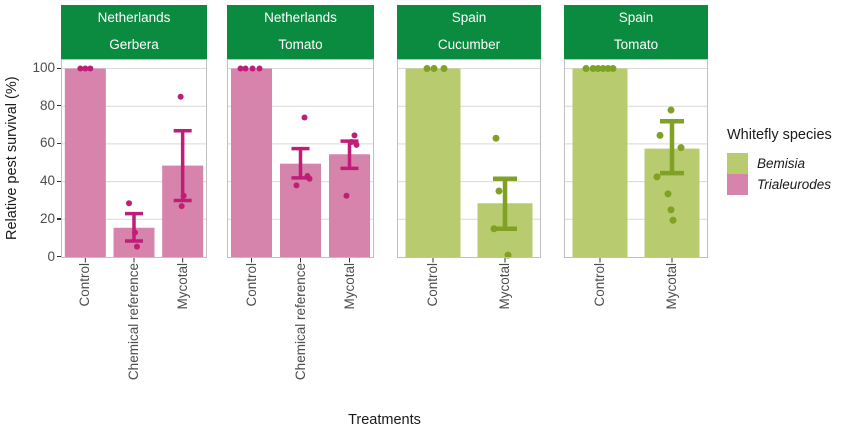  Describe the element at coordinates (47, 218) in the screenshot. I see `y-tick-label: 20` at that location.